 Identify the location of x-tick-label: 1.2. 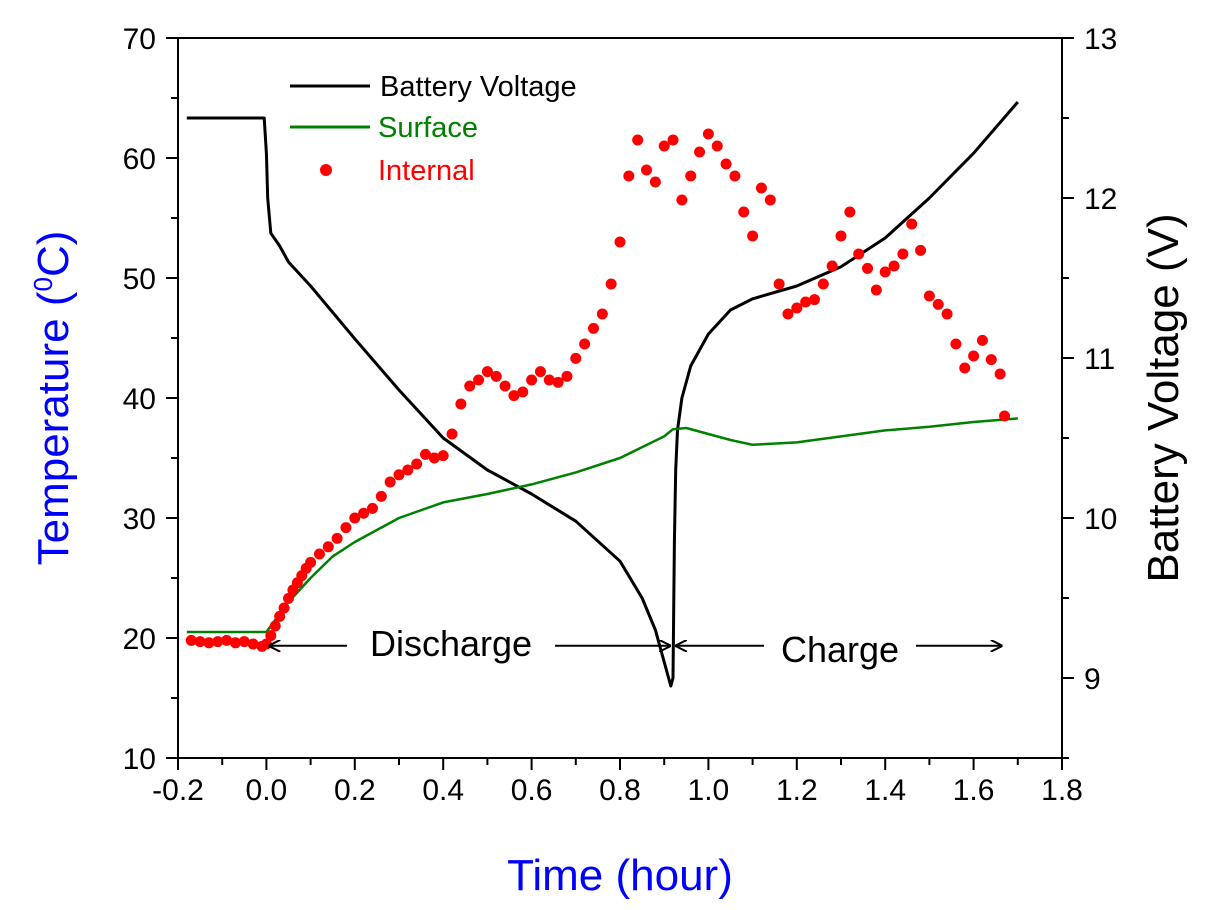
(797, 790).